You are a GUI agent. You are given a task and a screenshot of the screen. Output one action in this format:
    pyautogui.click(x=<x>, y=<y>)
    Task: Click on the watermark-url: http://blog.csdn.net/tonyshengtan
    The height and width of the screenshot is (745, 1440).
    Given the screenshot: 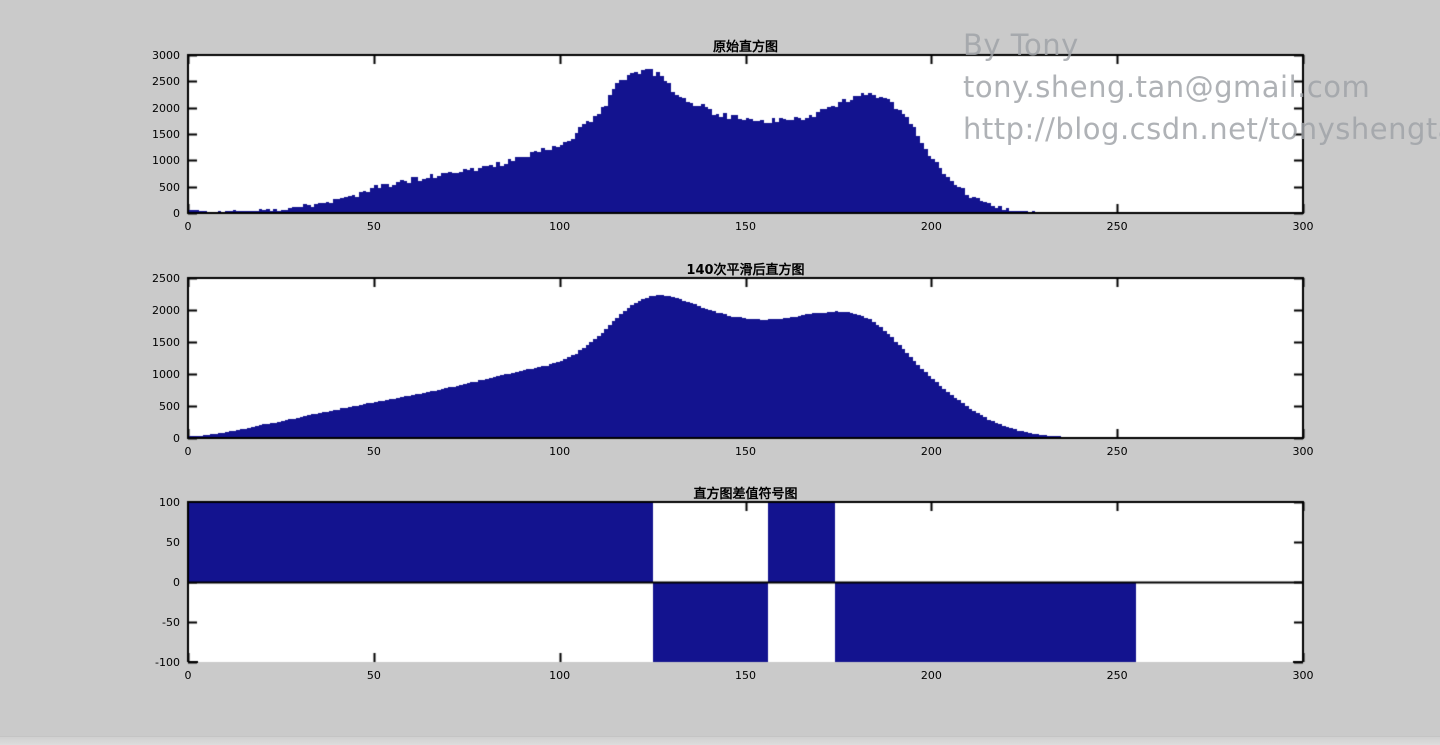 What is the action you would take?
    pyautogui.click(x=1201, y=129)
    